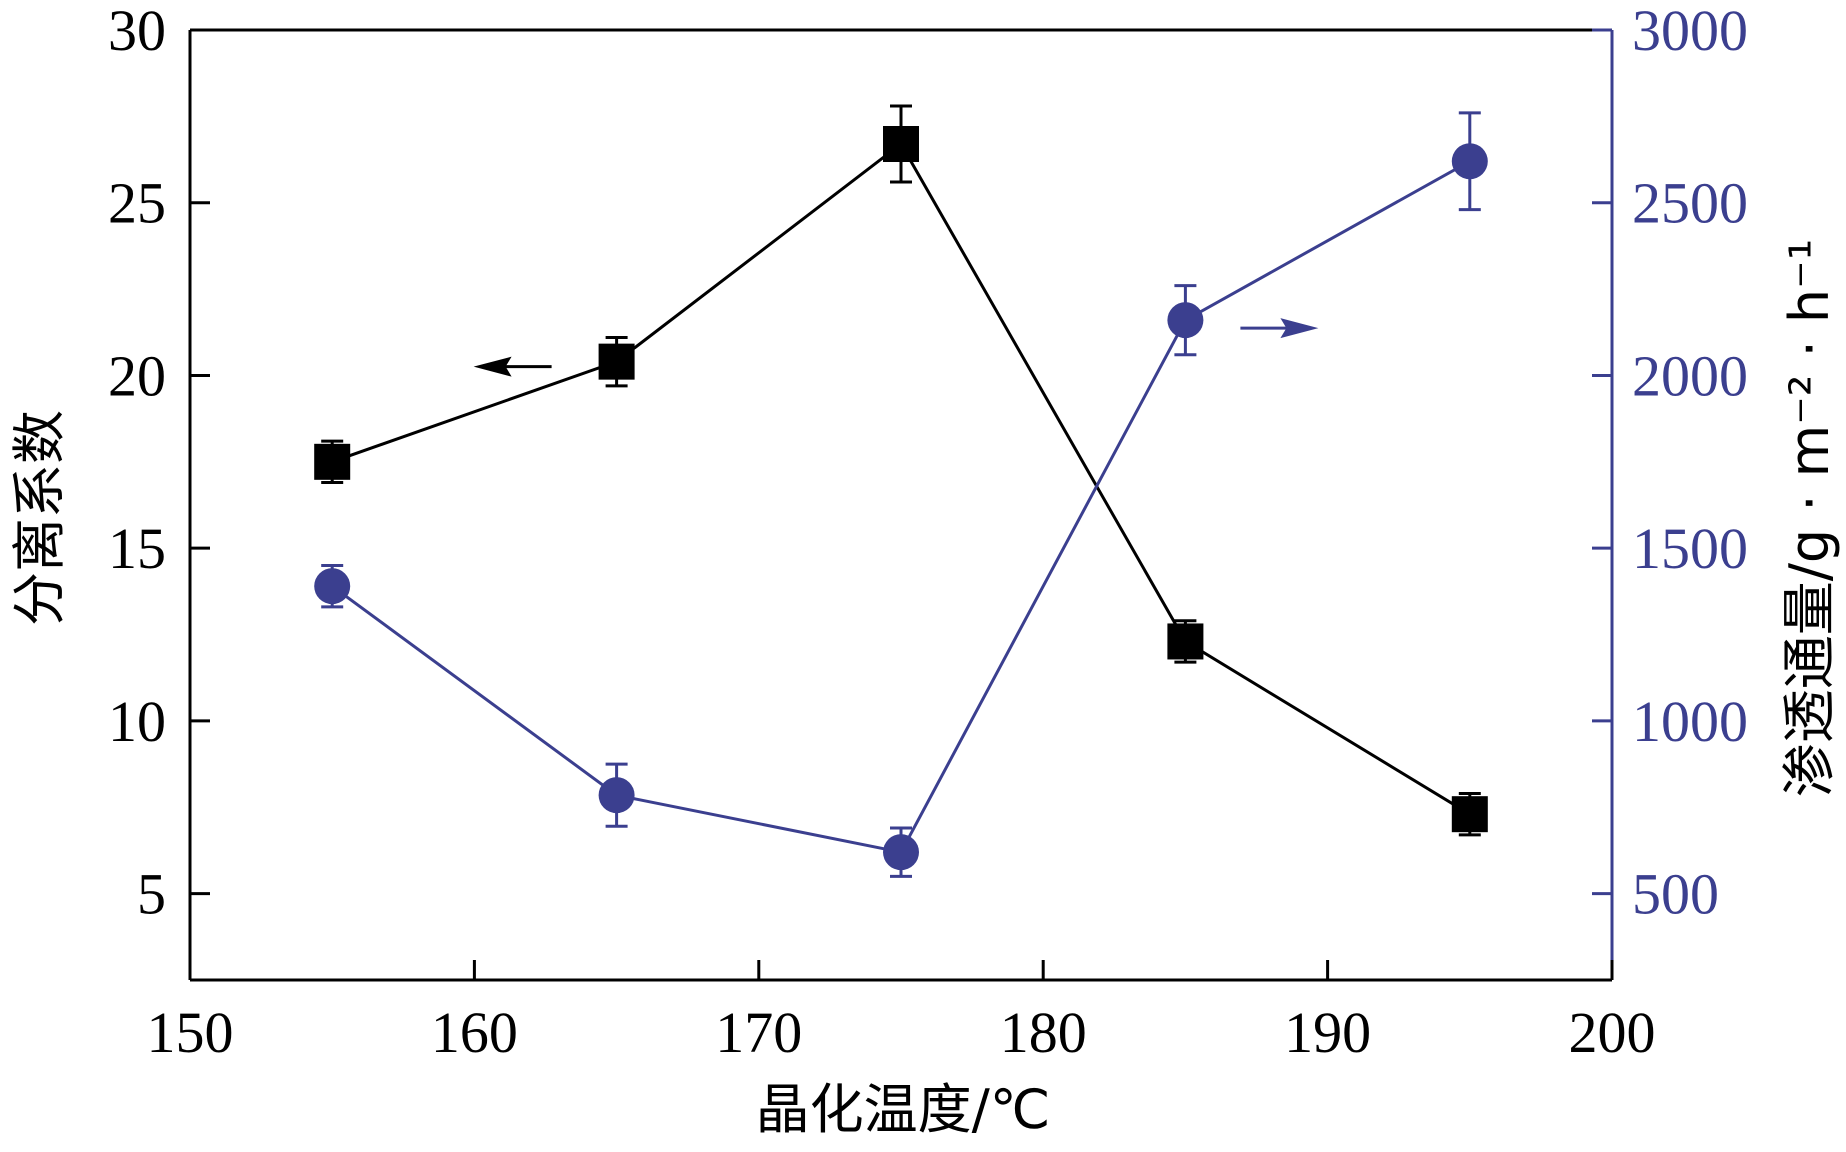 The image size is (1846, 1152). What do you see at coordinates (903, 1109) in the screenshot?
I see `x-axis-title: 晶化温度/℃` at bounding box center [903, 1109].